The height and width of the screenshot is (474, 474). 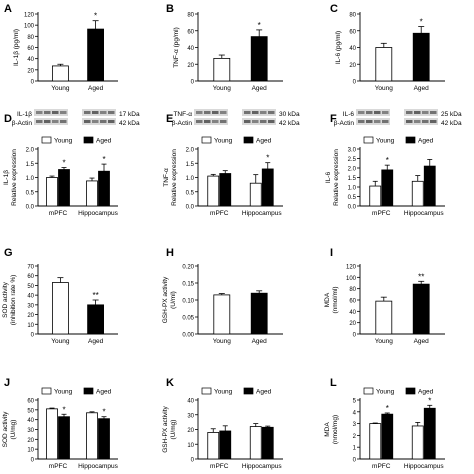 What do you see at coordinates (188, 319) in the screenshot?
I see `y-tick-label: 0.05` at bounding box center [188, 319].